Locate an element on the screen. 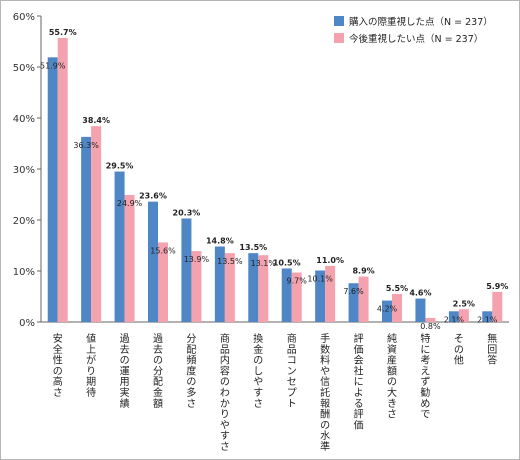 This screenshot has height=460, width=520. y-tick-label: 40% is located at coordinates (24, 119).